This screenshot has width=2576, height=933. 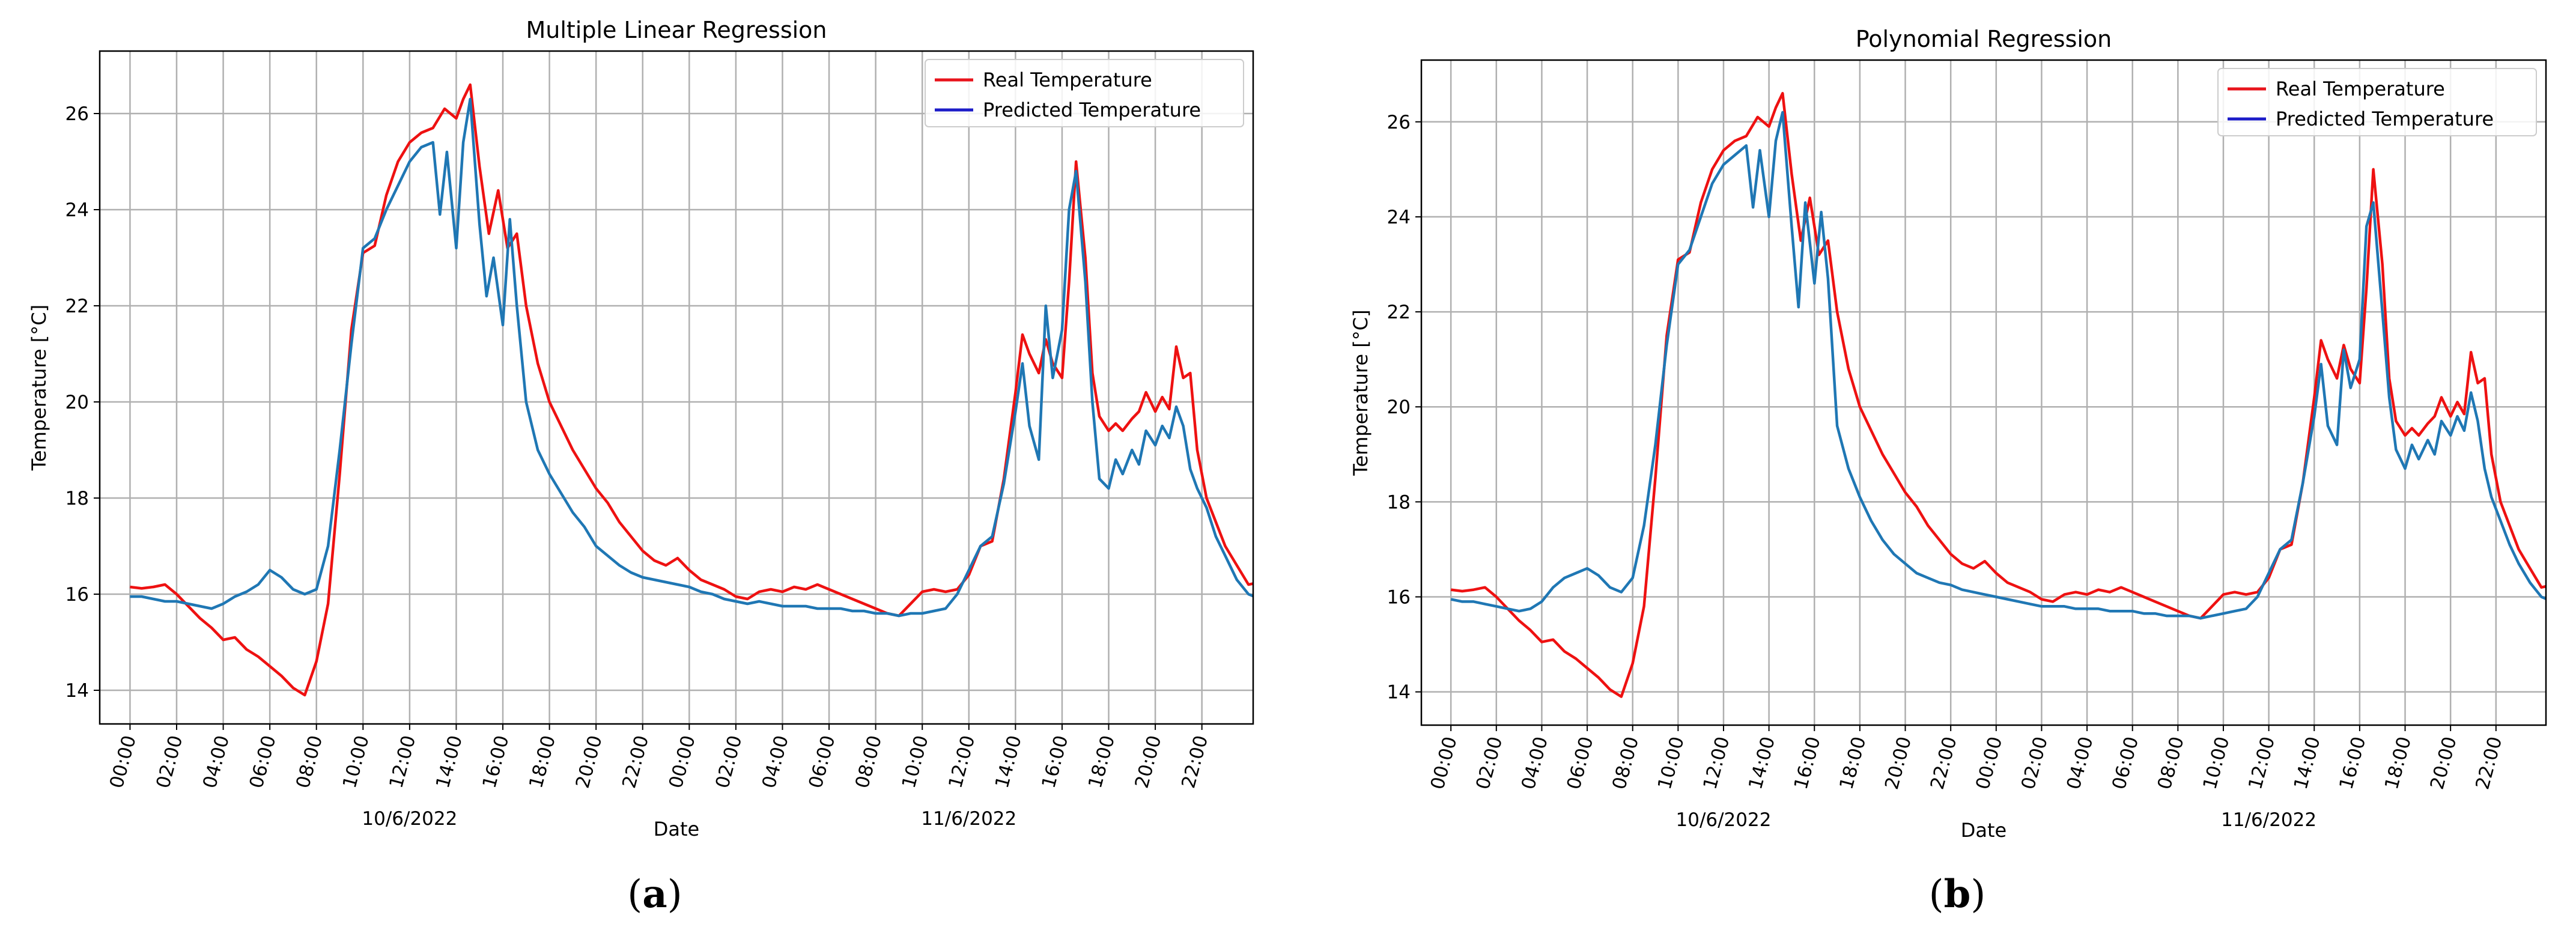 What do you see at coordinates (676, 30) in the screenshot?
I see `chart-title: Multiple Linear Regression` at bounding box center [676, 30].